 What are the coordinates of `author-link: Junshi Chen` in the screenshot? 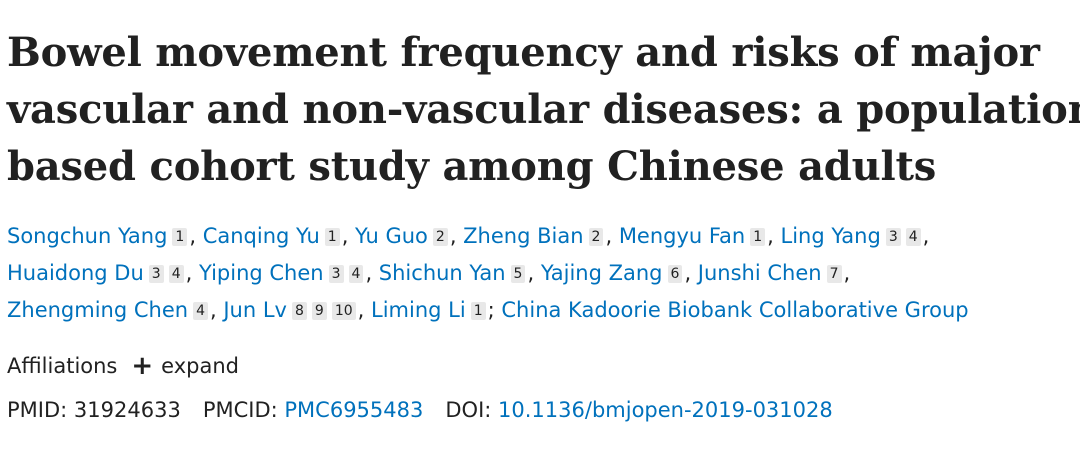 It's located at (759, 273).